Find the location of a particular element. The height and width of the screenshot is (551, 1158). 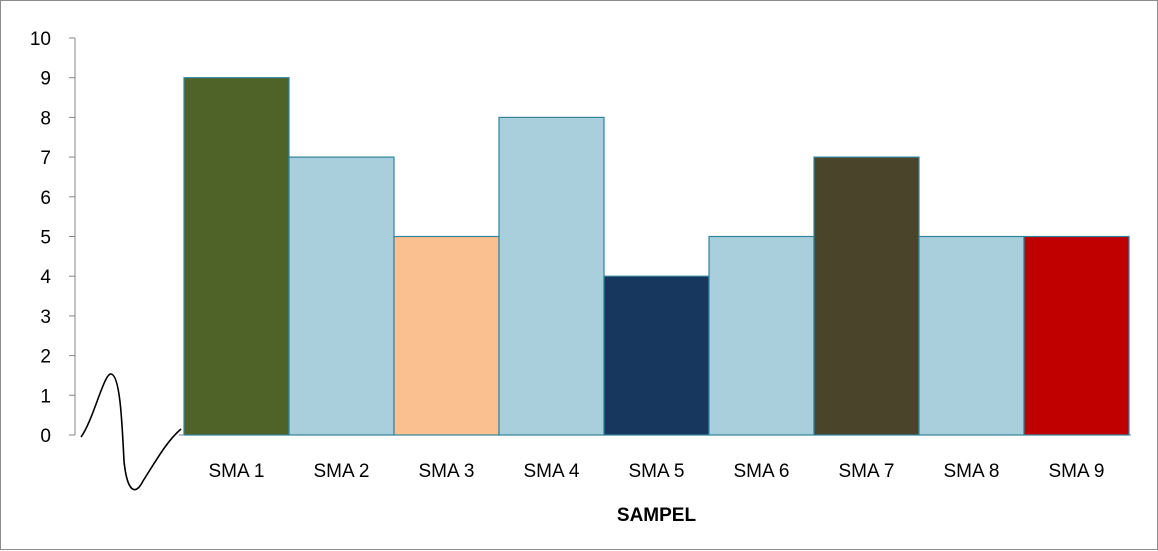

y-tick-label: 1 is located at coordinates (45, 396).